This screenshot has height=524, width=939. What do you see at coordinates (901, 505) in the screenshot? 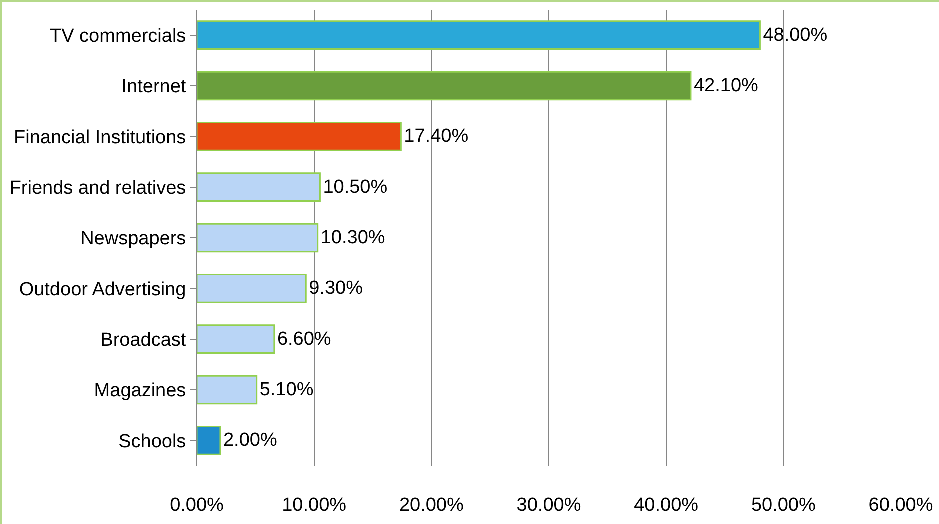
I see `x-tick-label: 60.00%` at bounding box center [901, 505].